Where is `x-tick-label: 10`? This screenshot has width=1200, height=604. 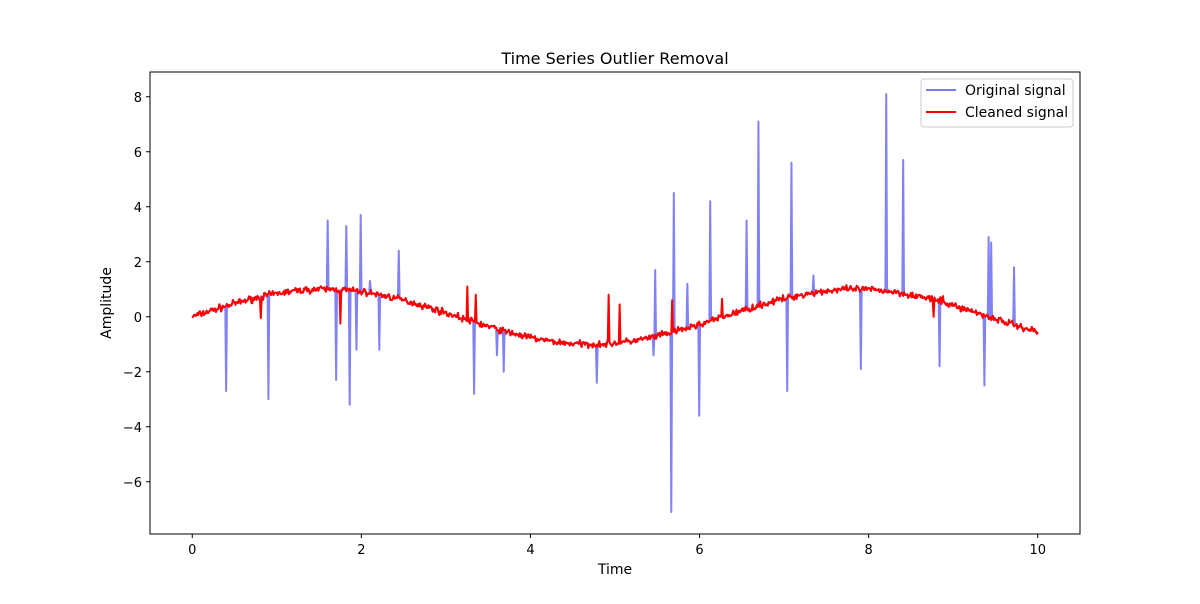 x-tick-label: 10 is located at coordinates (1037, 550).